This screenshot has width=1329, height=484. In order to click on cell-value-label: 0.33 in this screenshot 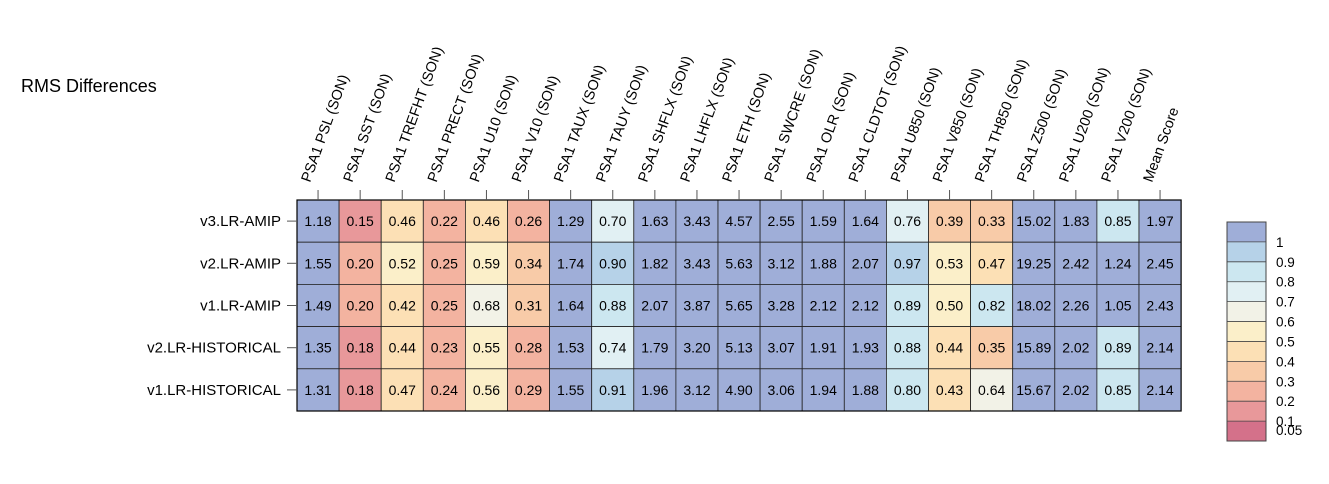, I will do `click(991, 221)`.